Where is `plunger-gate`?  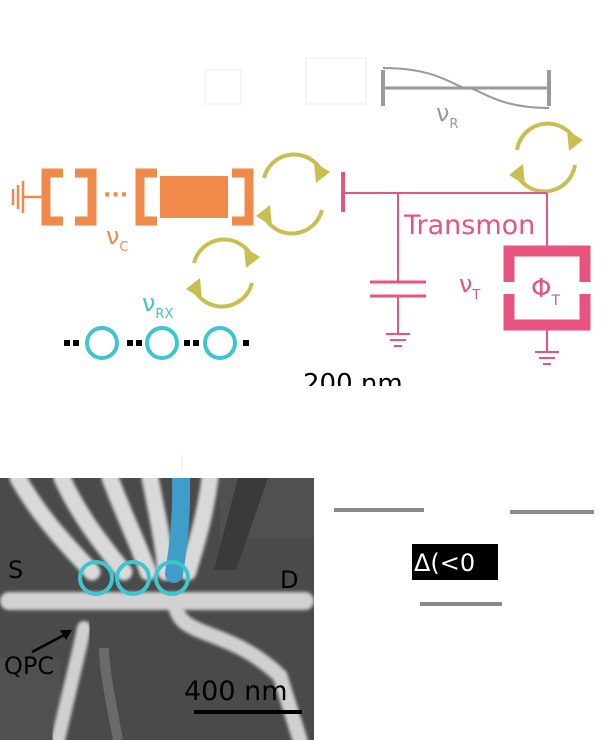 plunger-gate is located at coordinates (178, 530).